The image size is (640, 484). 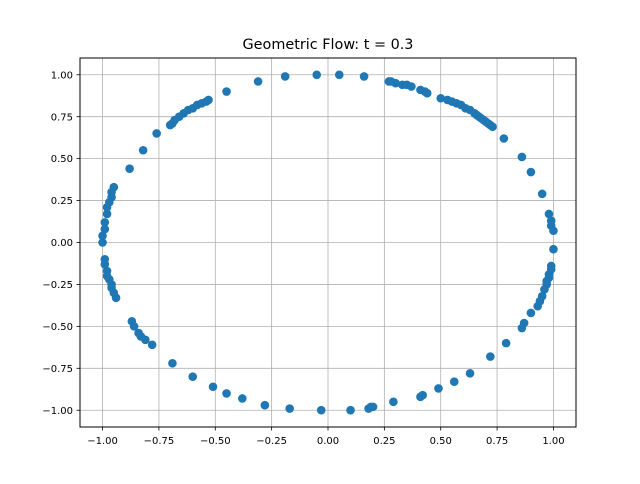 What do you see at coordinates (57, 327) in the screenshot?
I see `y-tick-label: −0.50` at bounding box center [57, 327].